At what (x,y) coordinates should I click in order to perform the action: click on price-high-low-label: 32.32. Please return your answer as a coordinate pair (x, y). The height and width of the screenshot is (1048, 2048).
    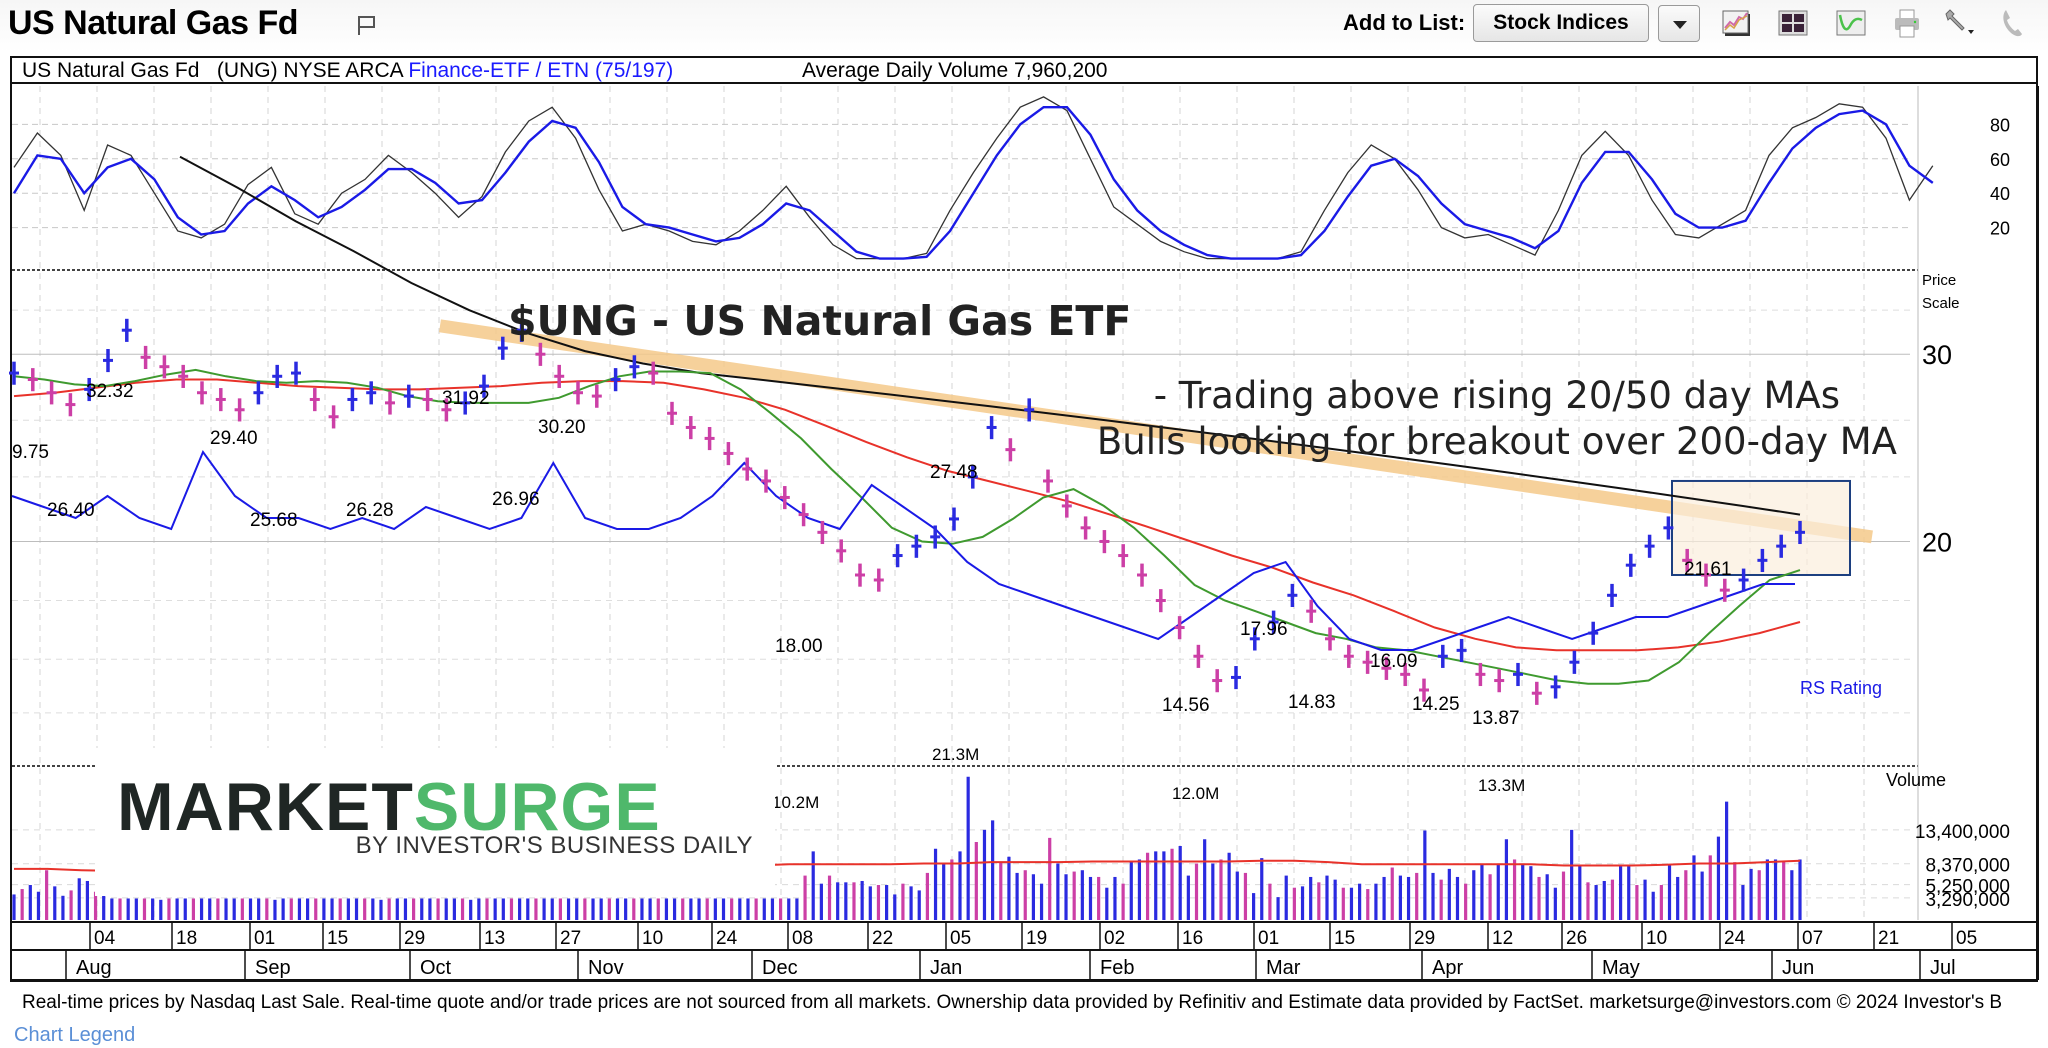
    Looking at the image, I should click on (110, 391).